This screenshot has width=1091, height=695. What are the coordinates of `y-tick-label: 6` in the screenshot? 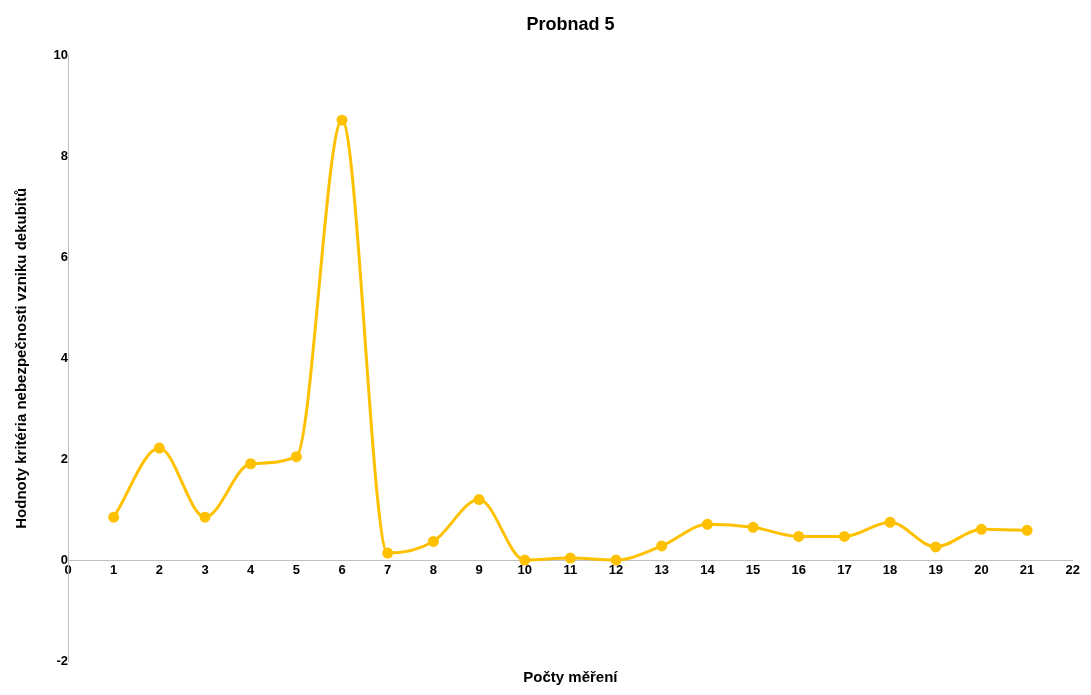 It's located at (64, 256).